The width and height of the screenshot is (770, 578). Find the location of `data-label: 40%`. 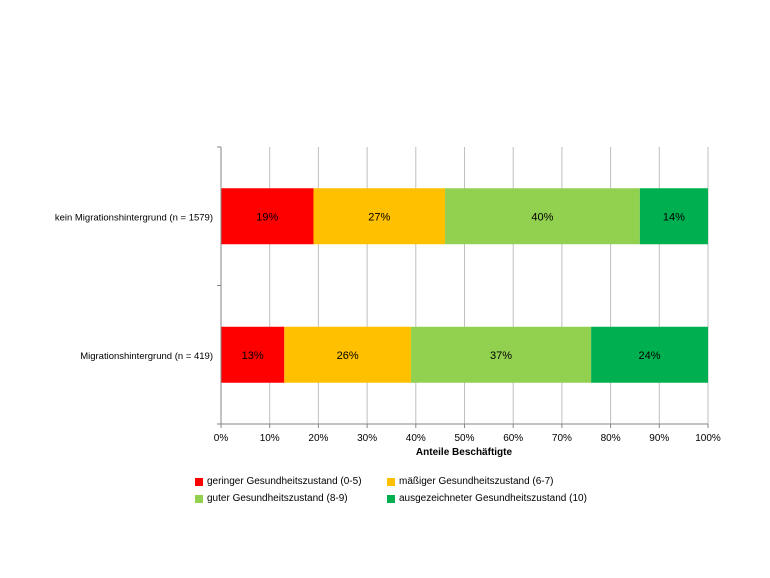

data-label: 40% is located at coordinates (542, 217).